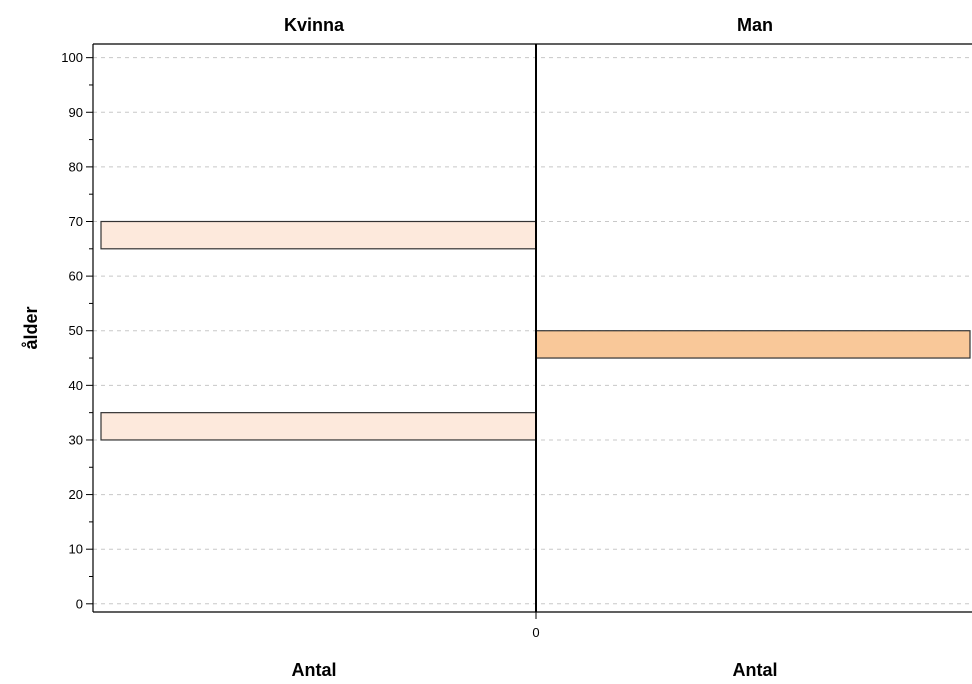  Describe the element at coordinates (31, 327) in the screenshot. I see `y-axis-title: ålder` at that location.